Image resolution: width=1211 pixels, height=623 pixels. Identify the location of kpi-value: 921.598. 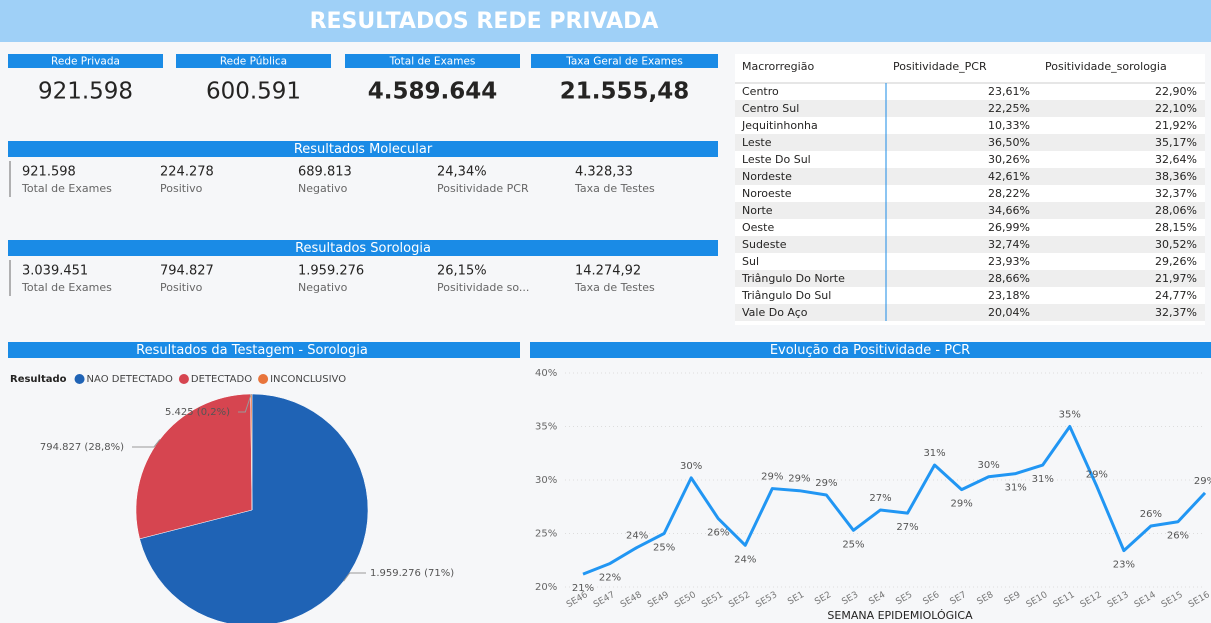
(85, 92).